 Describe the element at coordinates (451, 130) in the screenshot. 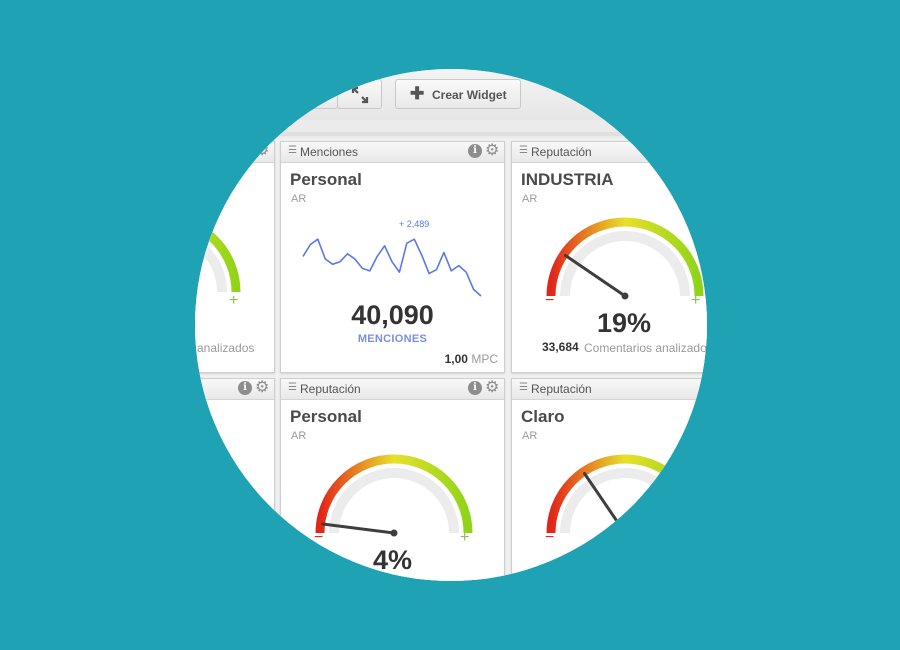

I see `toolbar-strip` at that location.